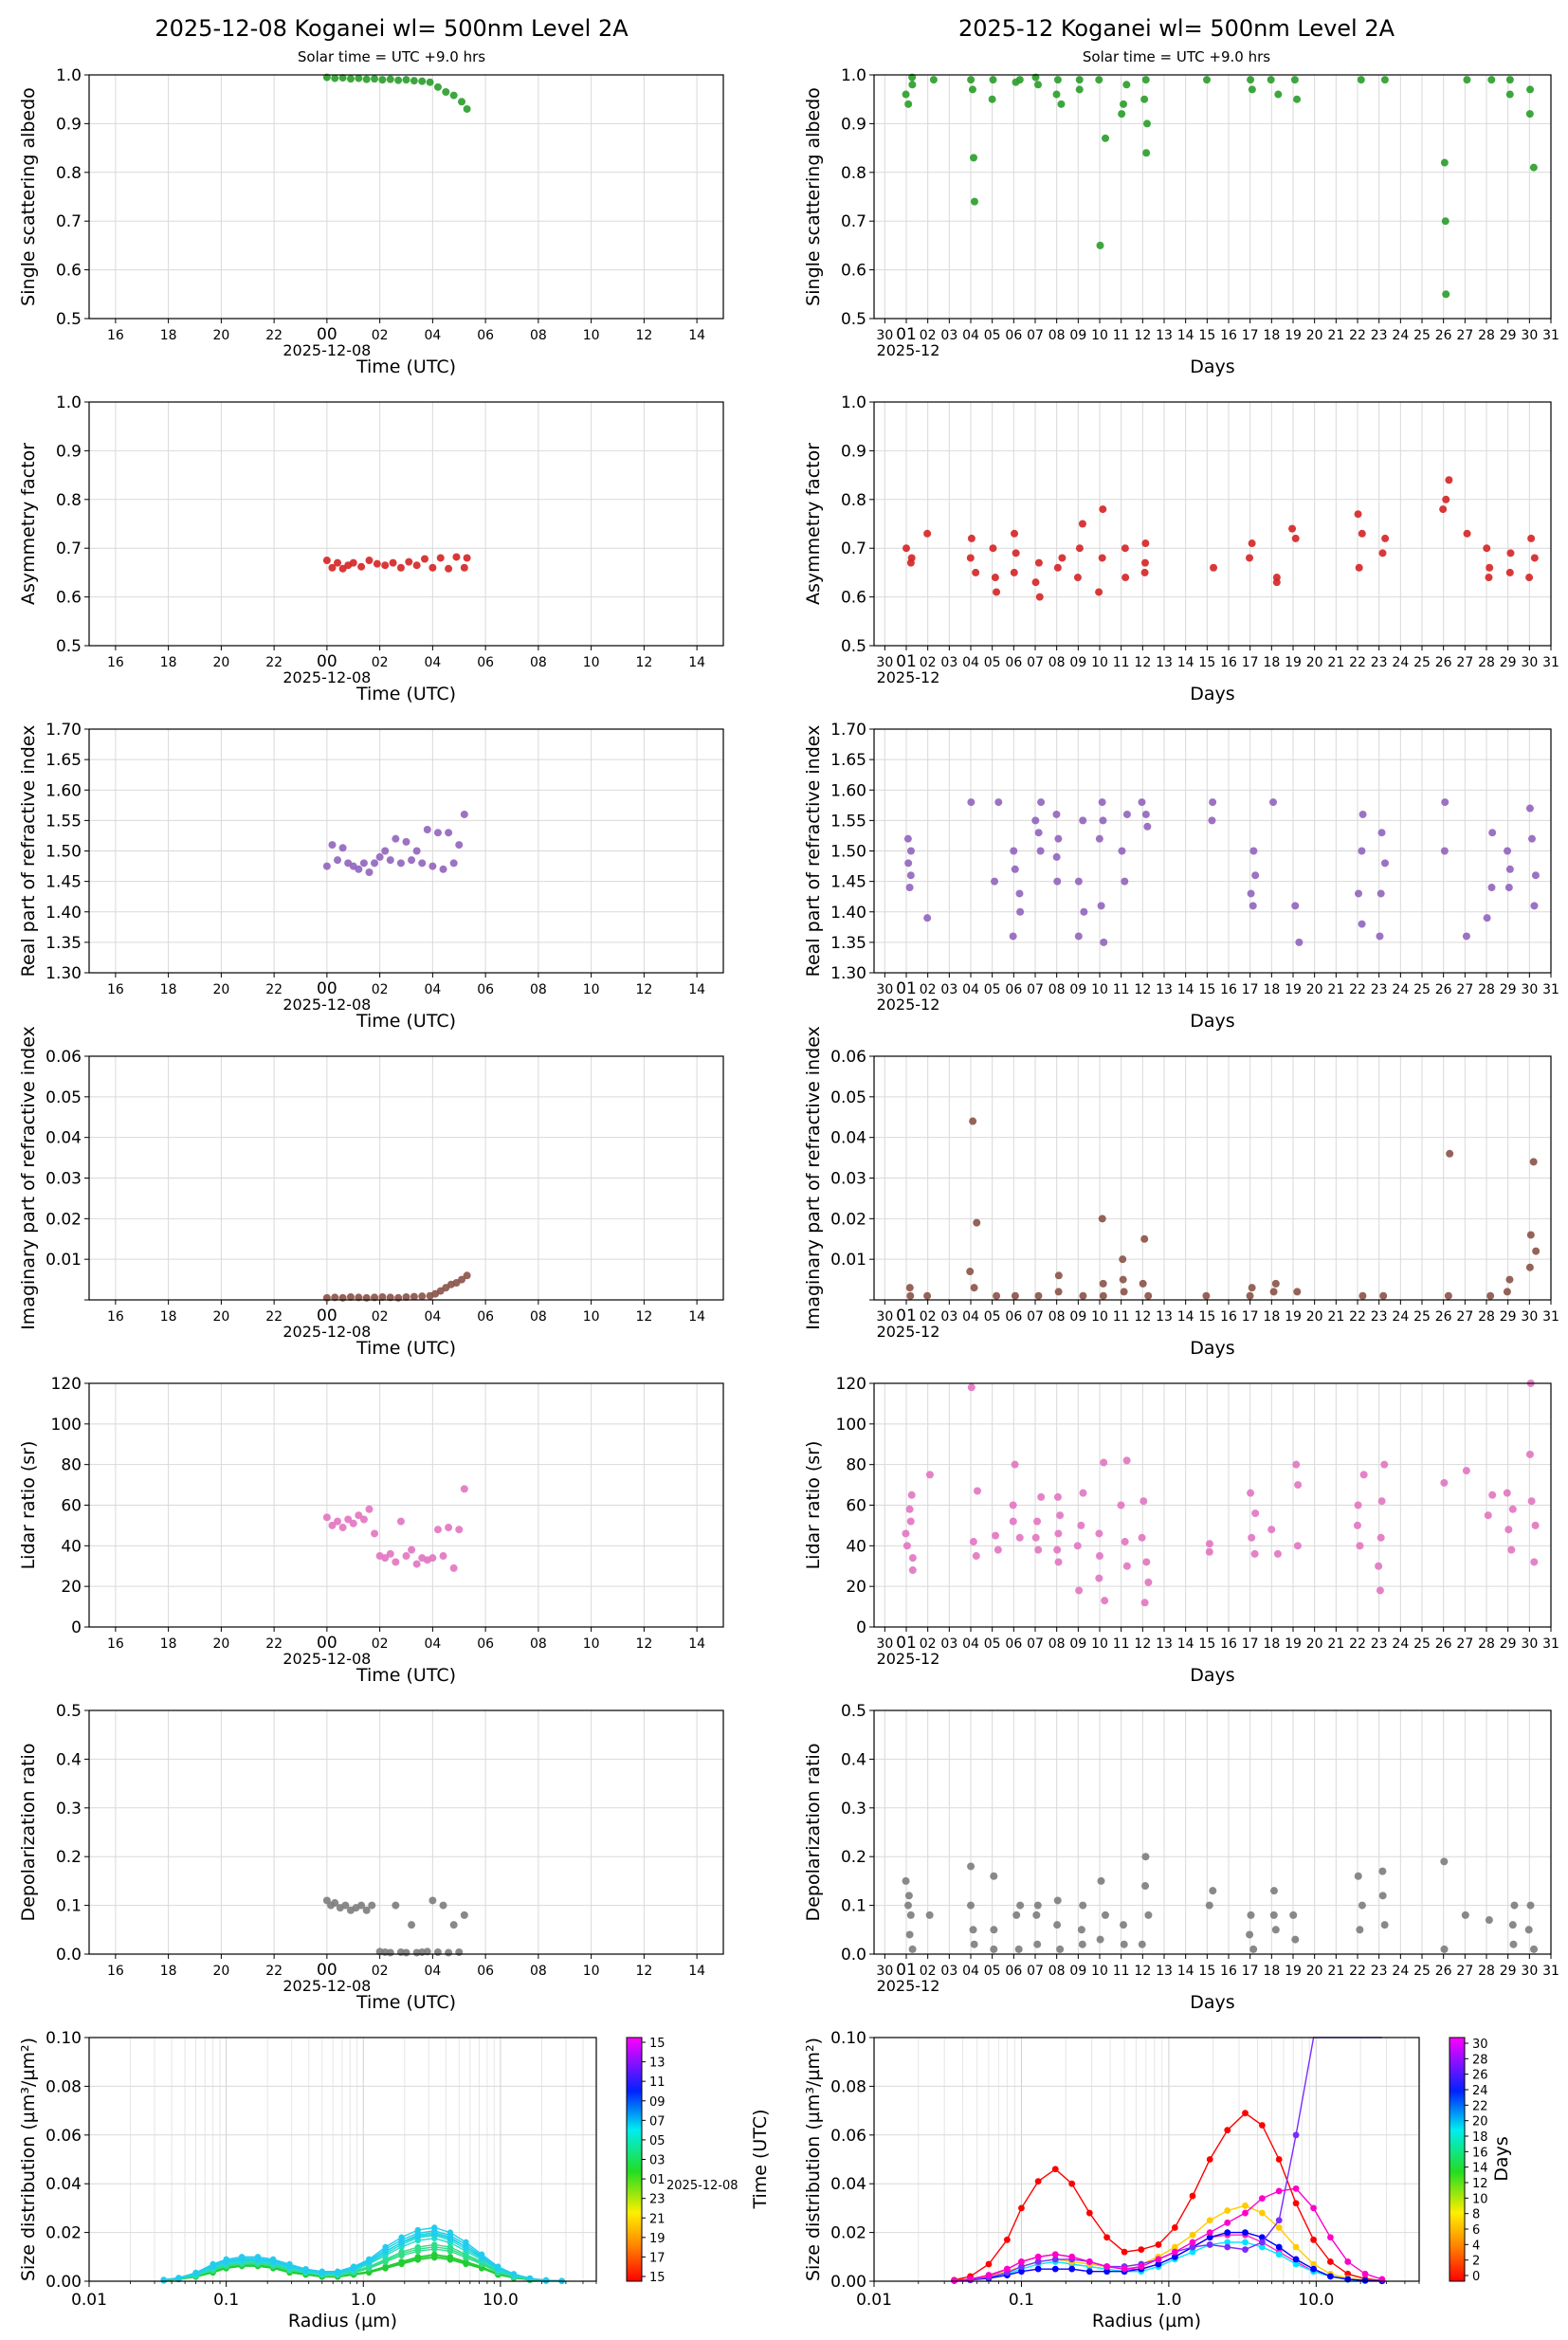  What do you see at coordinates (848, 760) in the screenshot?
I see `y-tick-label: 1.65` at bounding box center [848, 760].